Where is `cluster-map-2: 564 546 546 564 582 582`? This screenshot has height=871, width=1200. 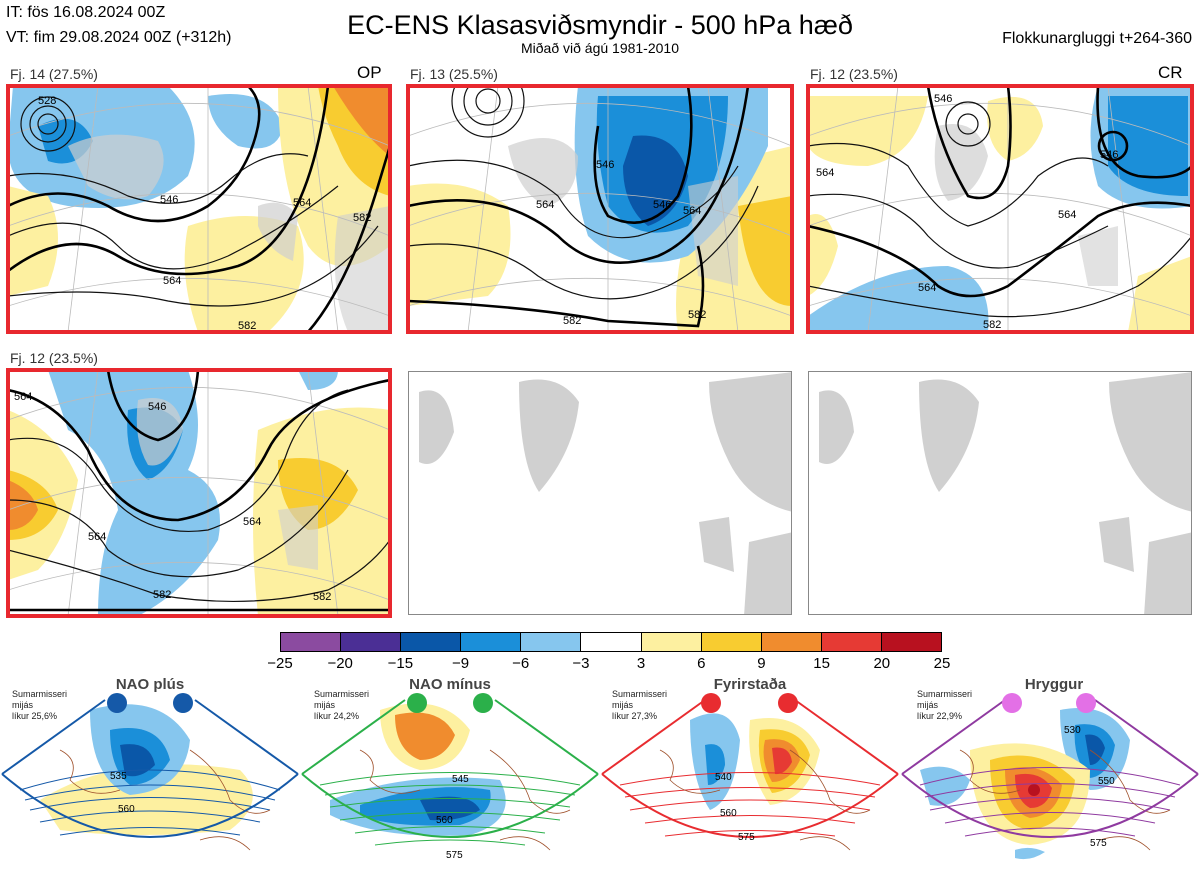 cluster-map-2: 564 546 546 564 582 582 is located at coordinates (600, 209).